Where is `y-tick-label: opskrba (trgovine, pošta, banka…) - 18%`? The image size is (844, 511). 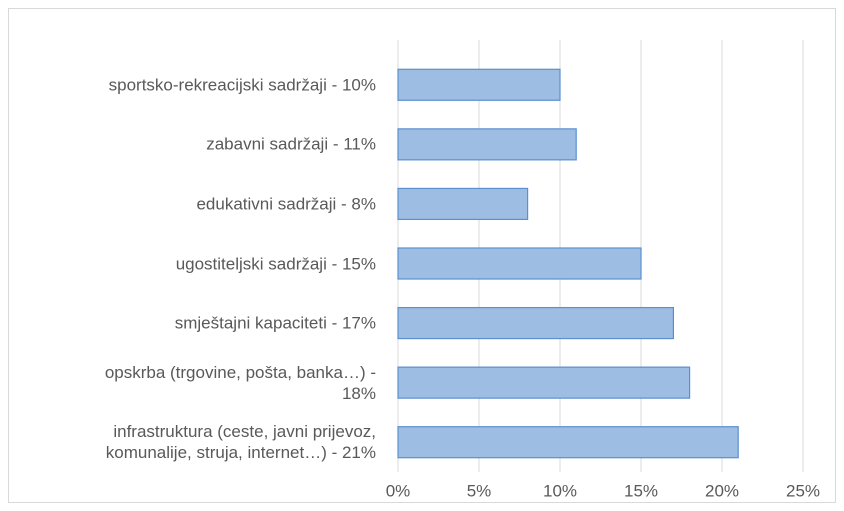
y-tick-label: opskrba (trgovine, pošta, banka…) - 18% is located at coordinates (240, 382).